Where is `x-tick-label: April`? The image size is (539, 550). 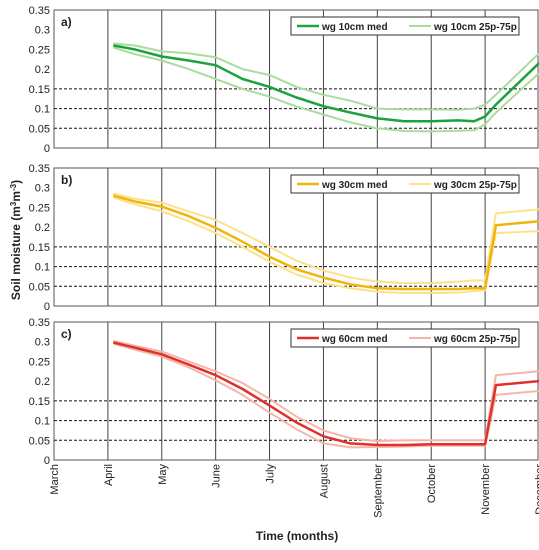
x-tick-label: April is located at coordinates (109, 475).